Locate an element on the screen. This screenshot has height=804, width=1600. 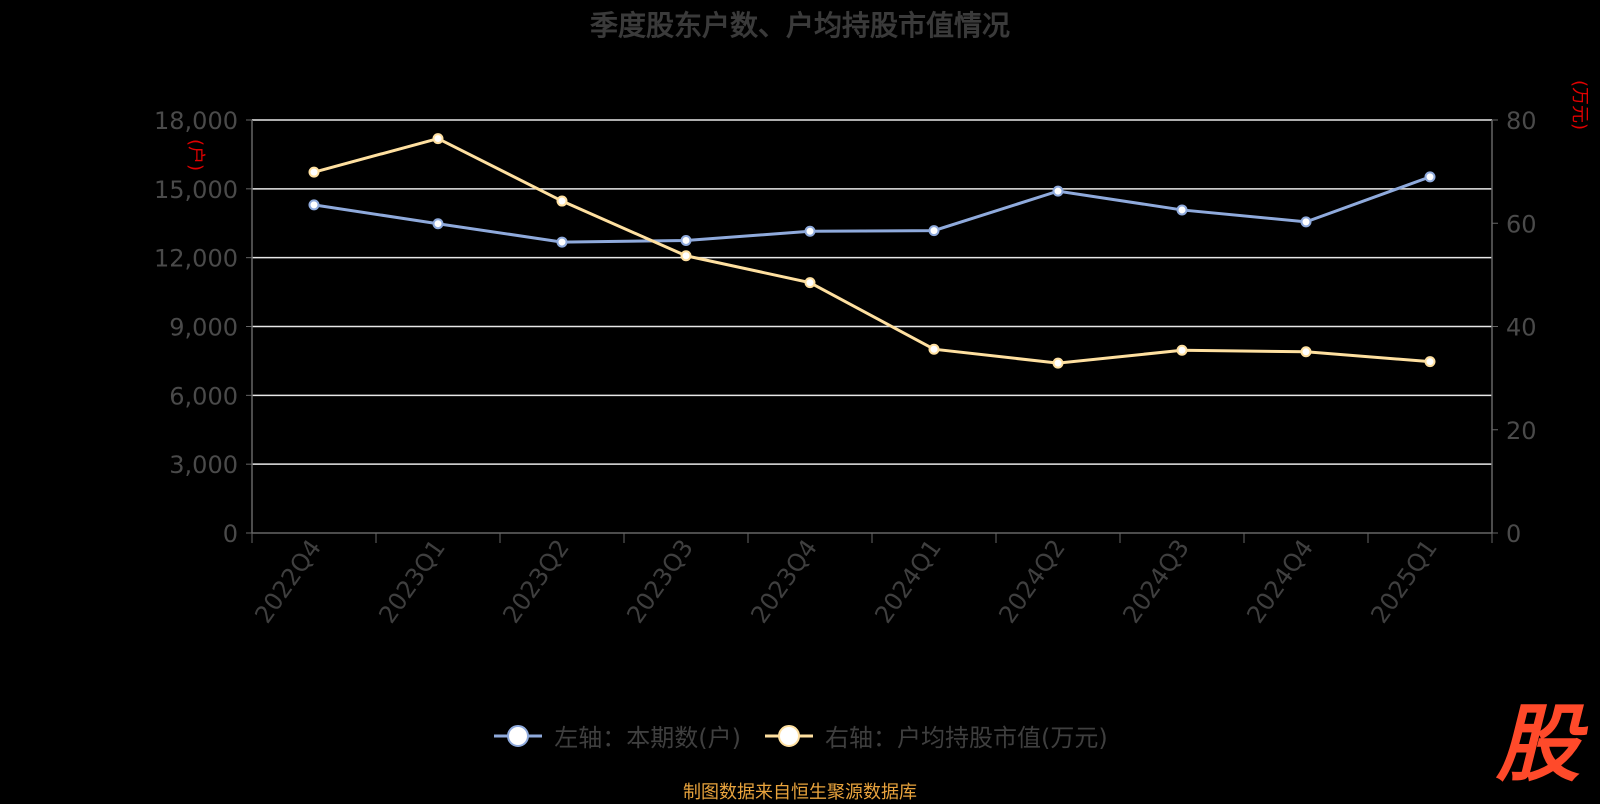
x-axis-tick-label: 2024Q3 is located at coordinates (1156, 581).